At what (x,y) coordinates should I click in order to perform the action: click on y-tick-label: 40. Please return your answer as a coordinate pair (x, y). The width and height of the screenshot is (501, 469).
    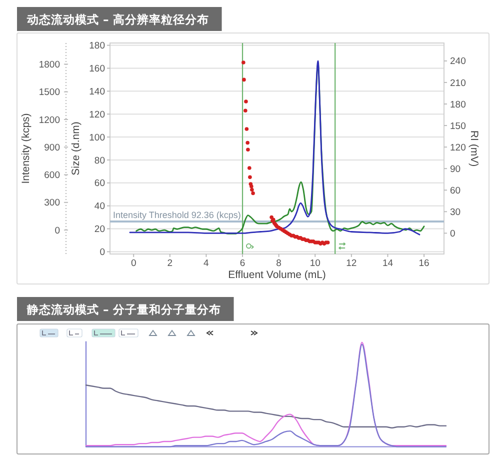
    Looking at the image, I should click on (99, 206).